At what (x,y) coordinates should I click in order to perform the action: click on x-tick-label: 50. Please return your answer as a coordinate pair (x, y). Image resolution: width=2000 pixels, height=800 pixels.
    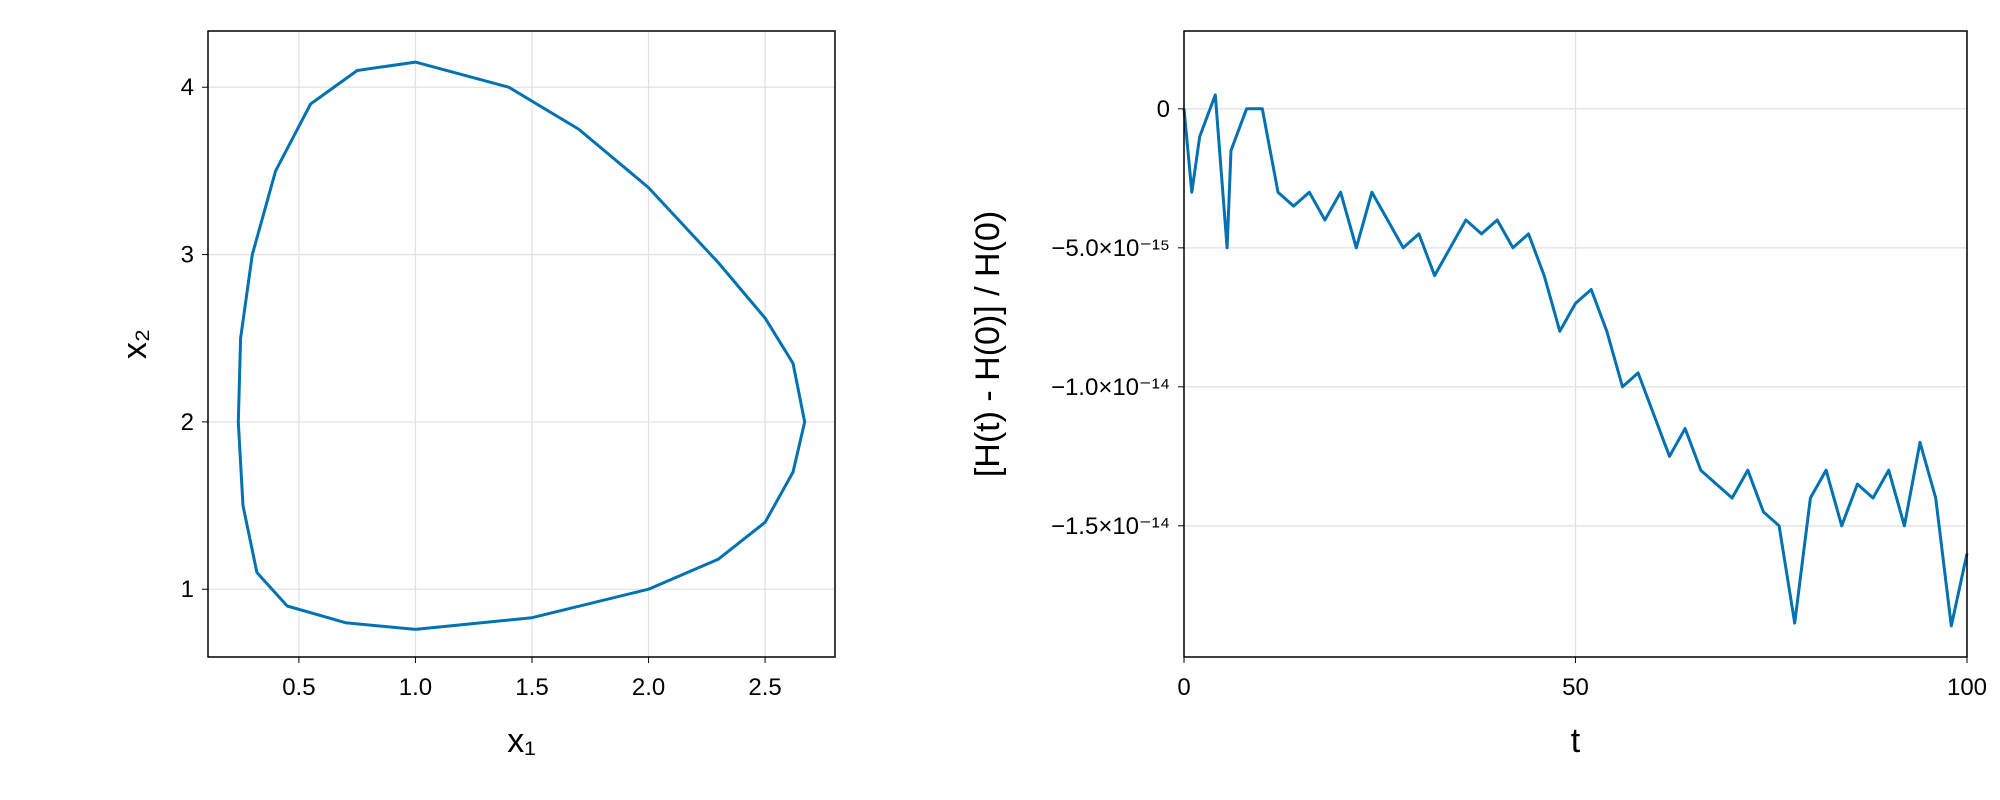
    Looking at the image, I should click on (1575, 687).